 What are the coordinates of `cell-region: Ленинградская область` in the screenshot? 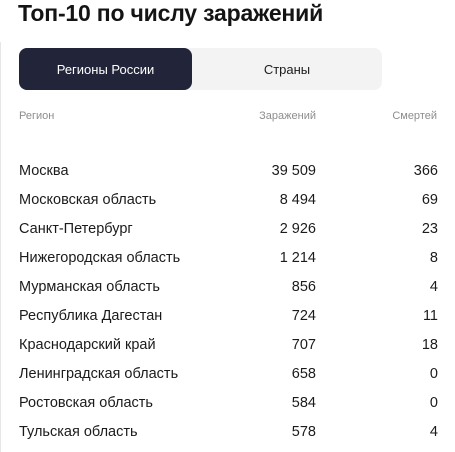 It's located at (99, 374).